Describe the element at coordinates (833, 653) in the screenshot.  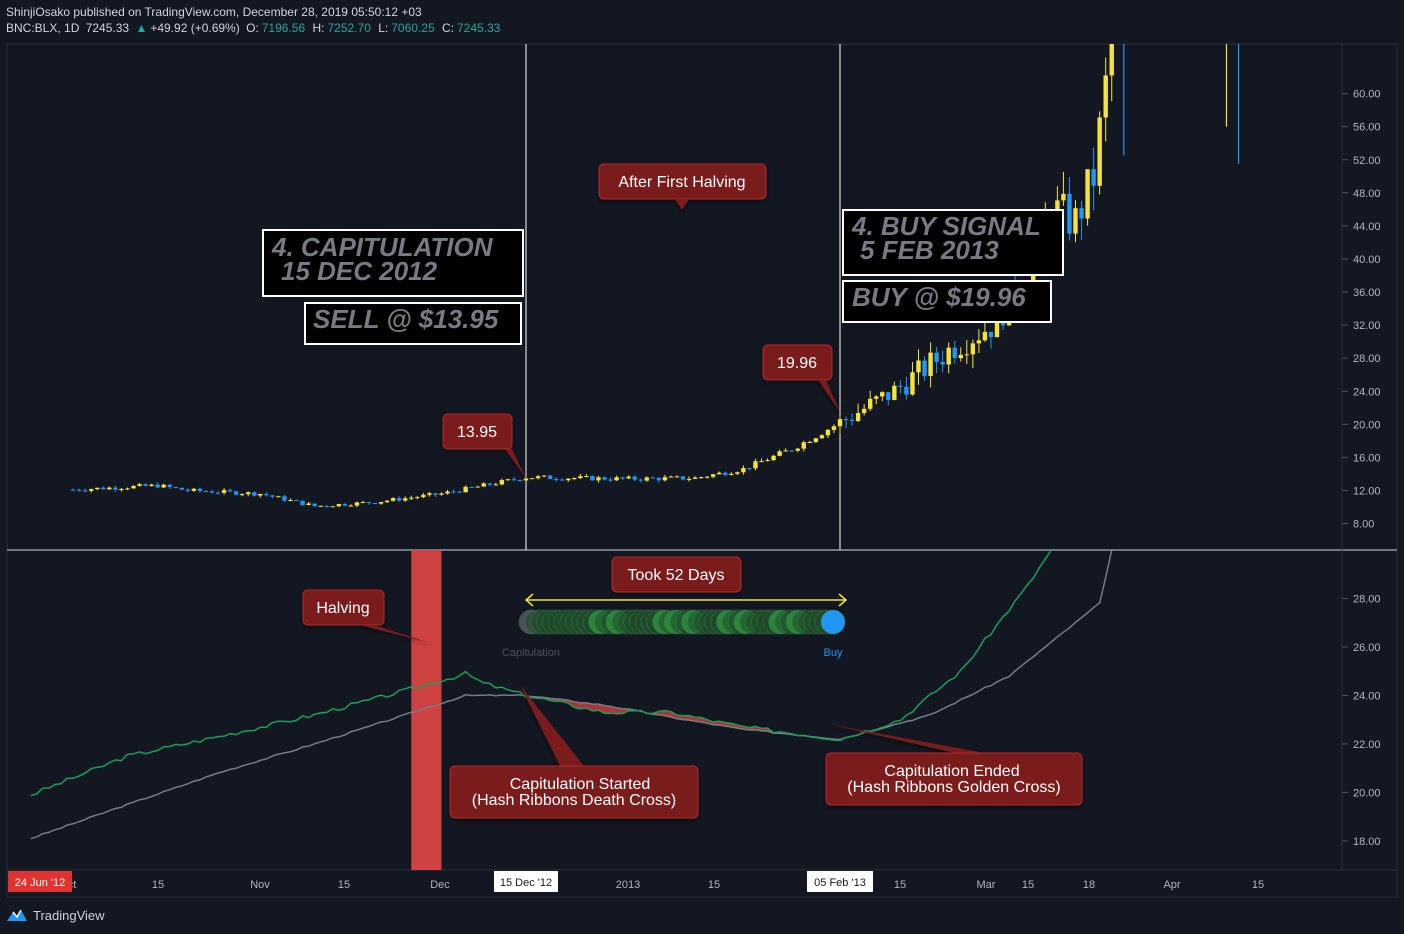
I see `legend-buy-label: Buy` at that location.